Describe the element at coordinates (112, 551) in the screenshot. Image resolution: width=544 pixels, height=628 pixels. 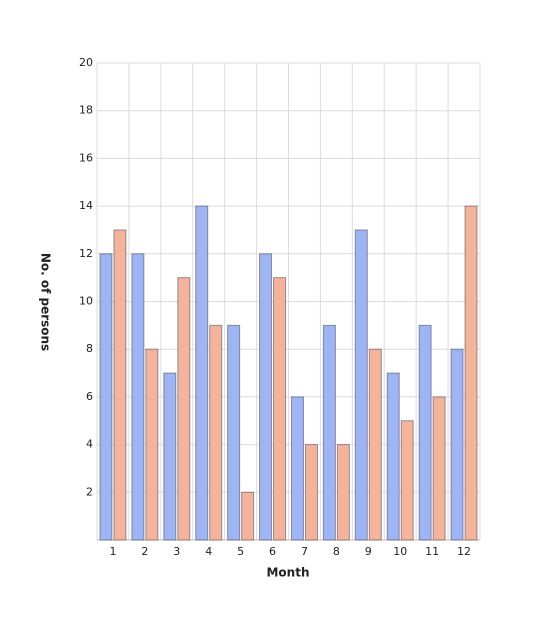
I see `x-tick-label: 1` at that location.